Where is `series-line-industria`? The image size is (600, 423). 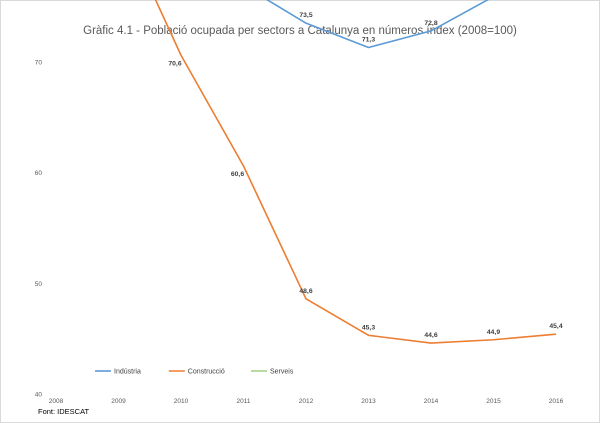 series-line-industria is located at coordinates (377, 24).